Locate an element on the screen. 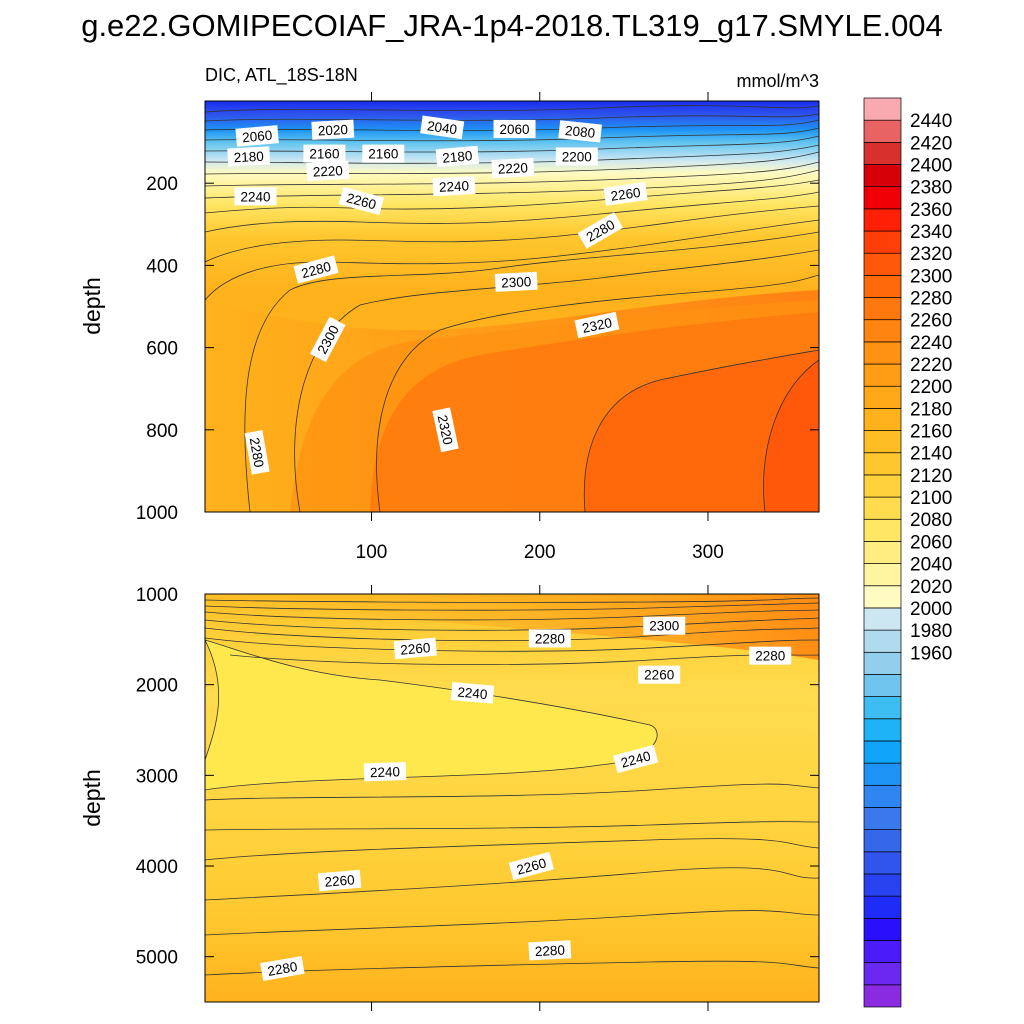 The image size is (1024, 1024). colorbar-label: 2000 is located at coordinates (931, 609).